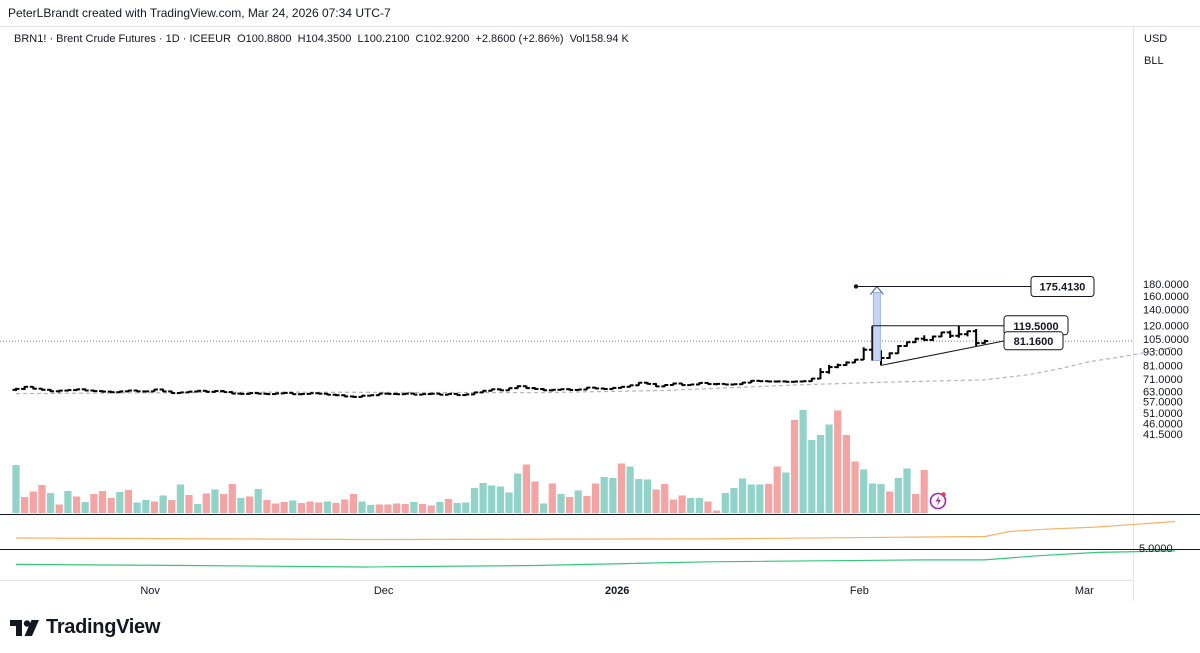  Describe the element at coordinates (1084, 591) in the screenshot. I see `time-tick-label: Mar` at that location.